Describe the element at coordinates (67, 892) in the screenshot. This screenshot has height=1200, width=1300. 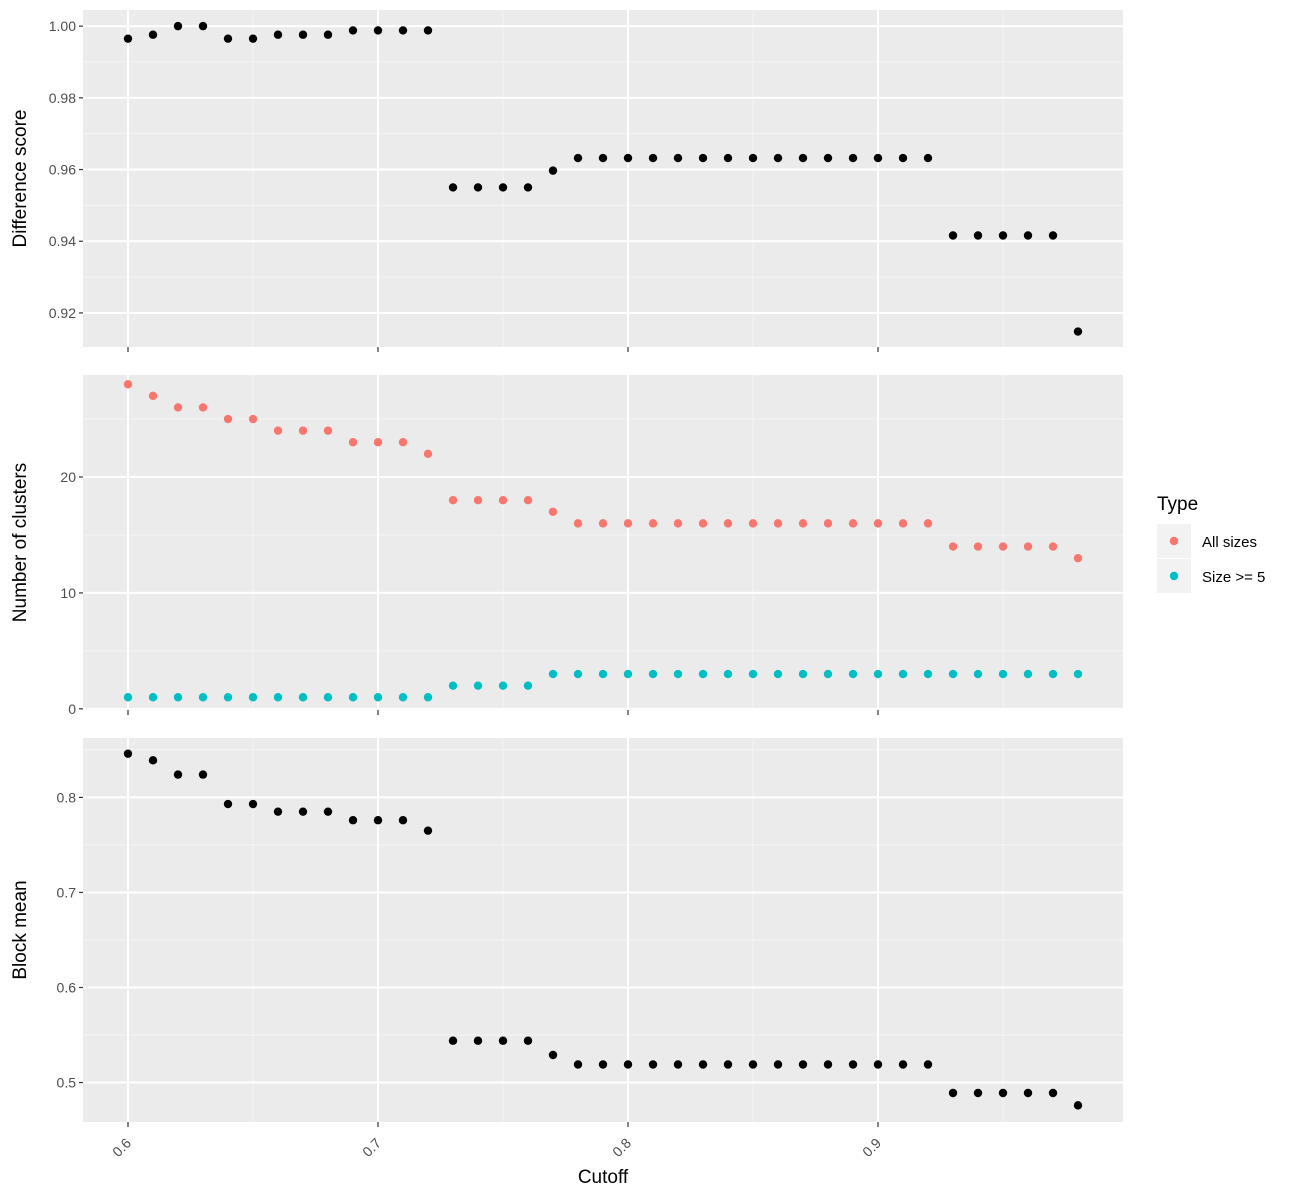
I see `y-tick-label: 0.7` at that location.